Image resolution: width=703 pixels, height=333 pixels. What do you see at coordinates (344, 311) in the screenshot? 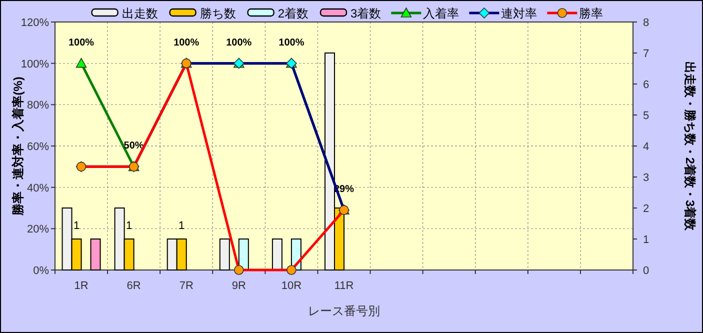
I see `x-axis-title: レース番号別` at bounding box center [344, 311].